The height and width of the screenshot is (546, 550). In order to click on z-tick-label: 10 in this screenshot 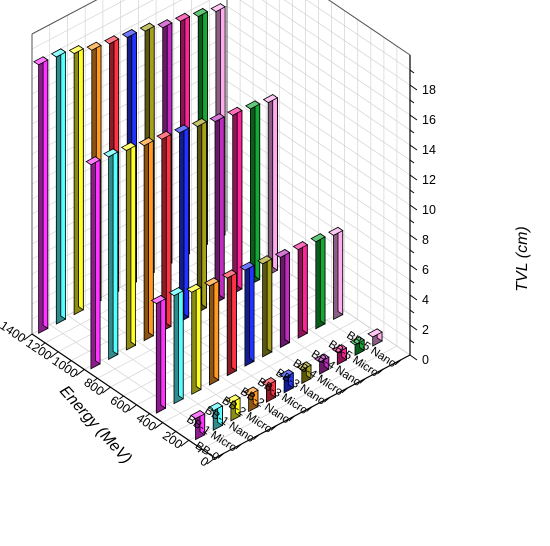, I will do `click(429, 210)`.